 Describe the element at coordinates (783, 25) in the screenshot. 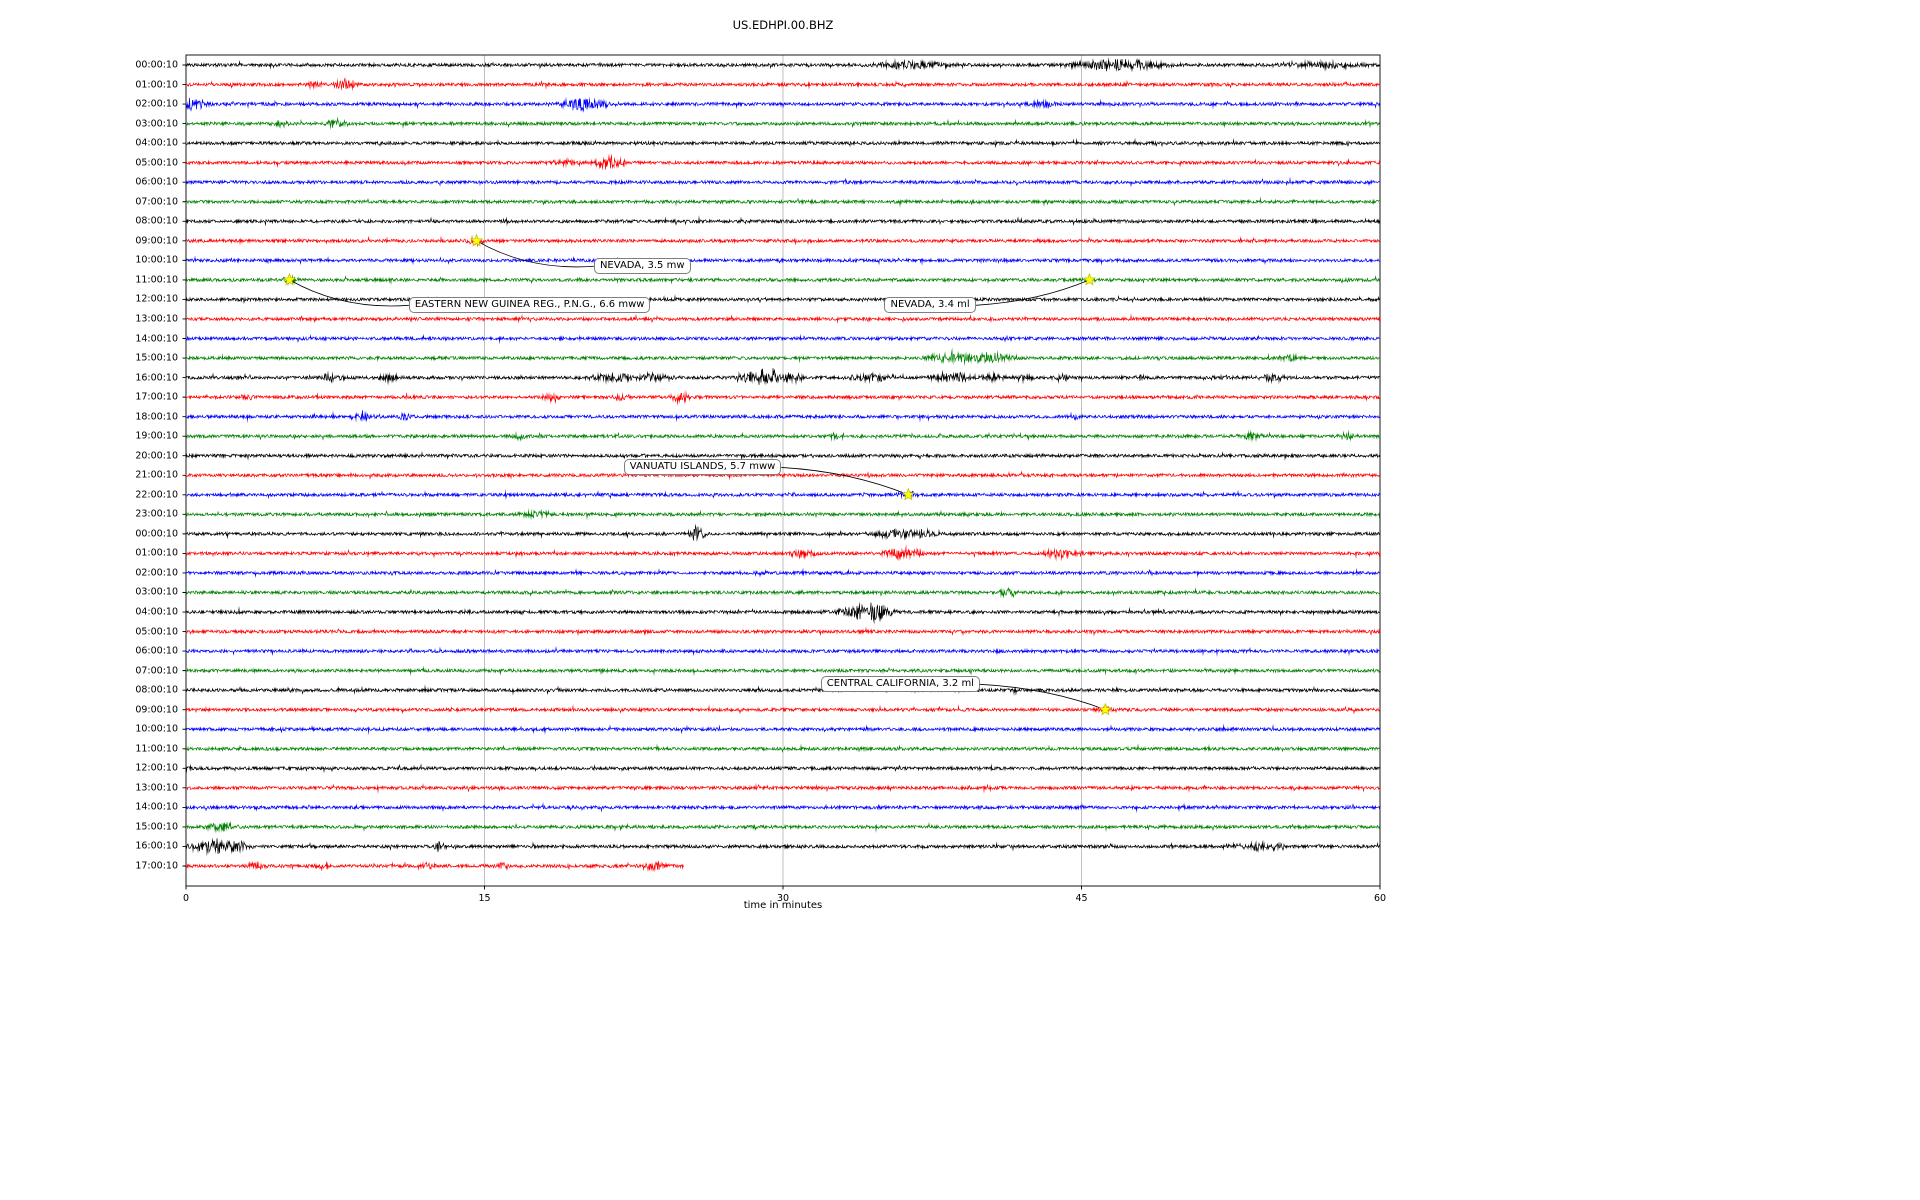

I see `chart-title: US.EDHPI.00.BHZ` at that location.